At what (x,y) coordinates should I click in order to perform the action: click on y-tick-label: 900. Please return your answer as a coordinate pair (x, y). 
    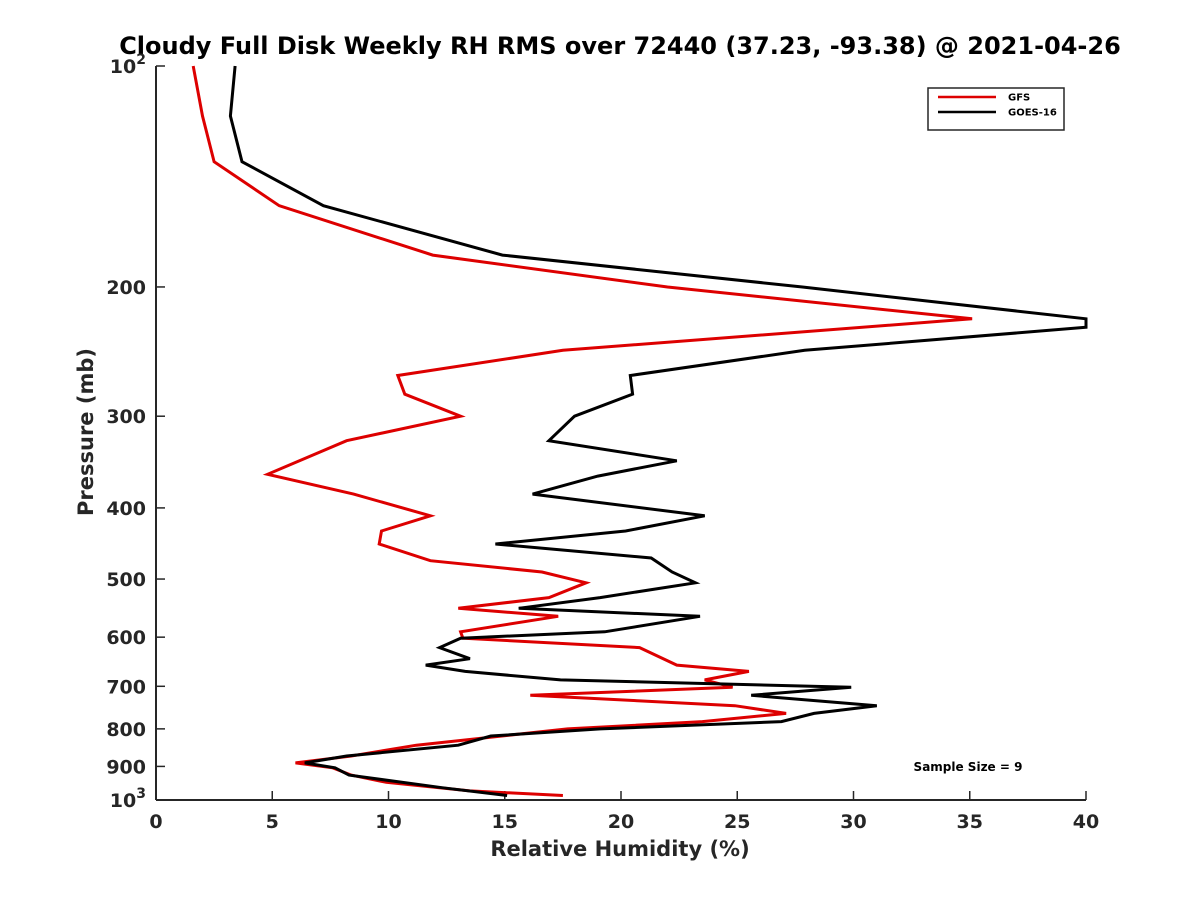
    Looking at the image, I should click on (126, 767).